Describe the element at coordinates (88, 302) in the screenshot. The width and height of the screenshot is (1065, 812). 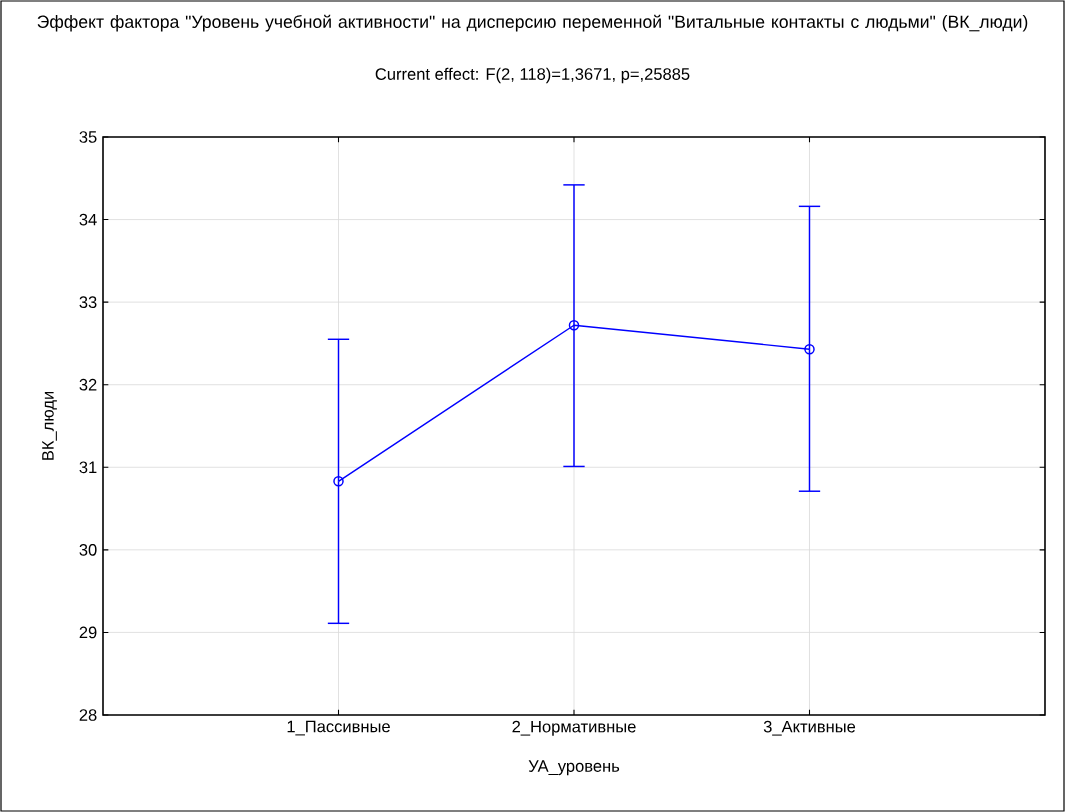
I see `y-tick-label: 33` at that location.